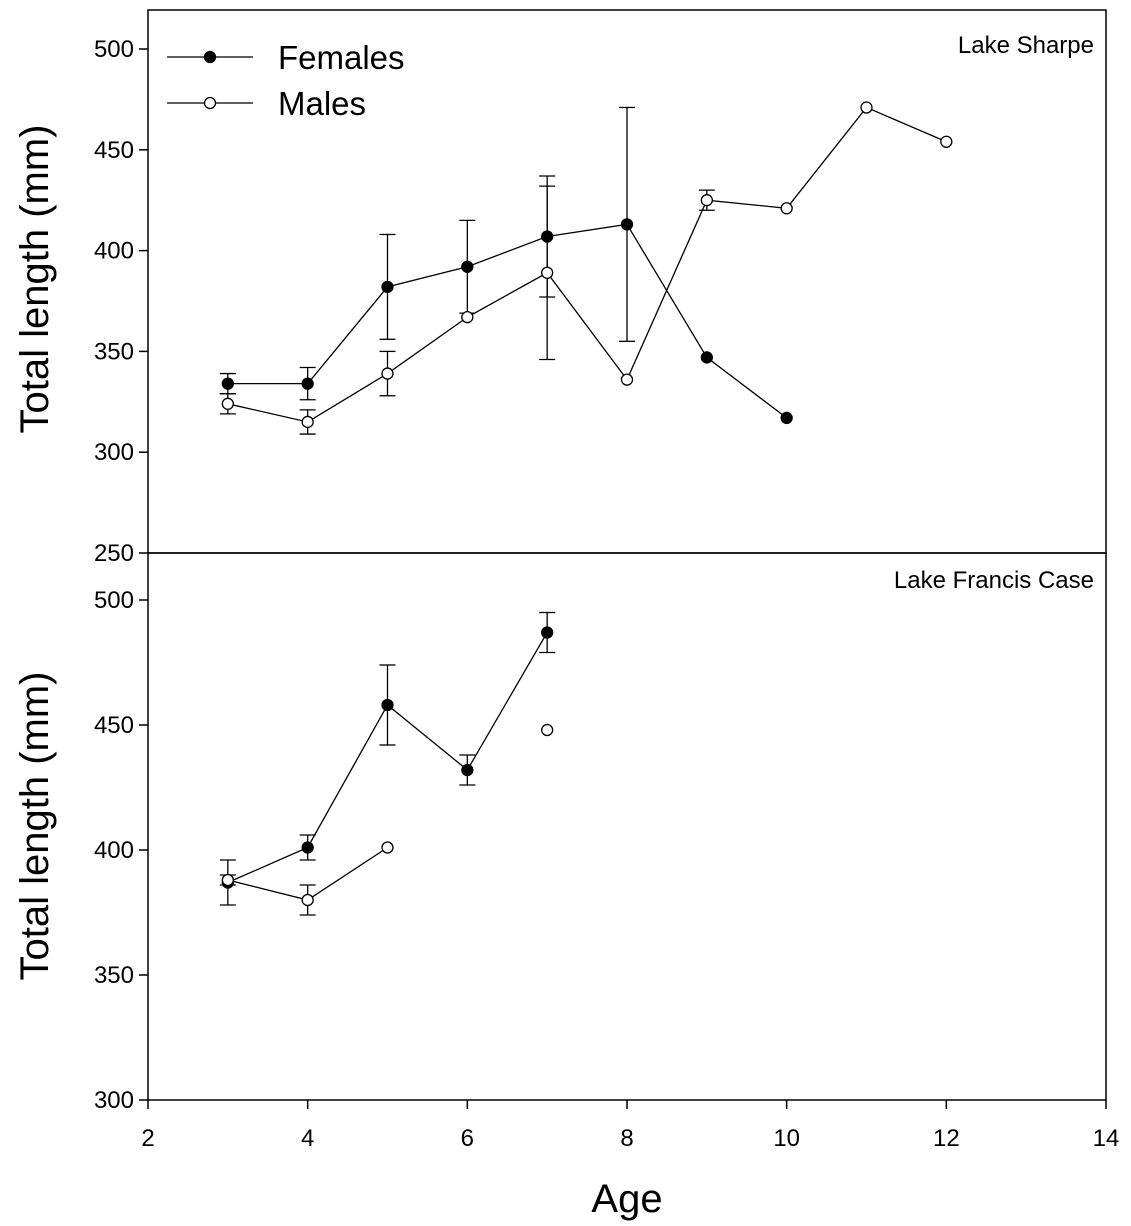 This screenshot has height=1226, width=1131. Describe the element at coordinates (114, 553) in the screenshot. I see `y-tick-label: 250` at that location.